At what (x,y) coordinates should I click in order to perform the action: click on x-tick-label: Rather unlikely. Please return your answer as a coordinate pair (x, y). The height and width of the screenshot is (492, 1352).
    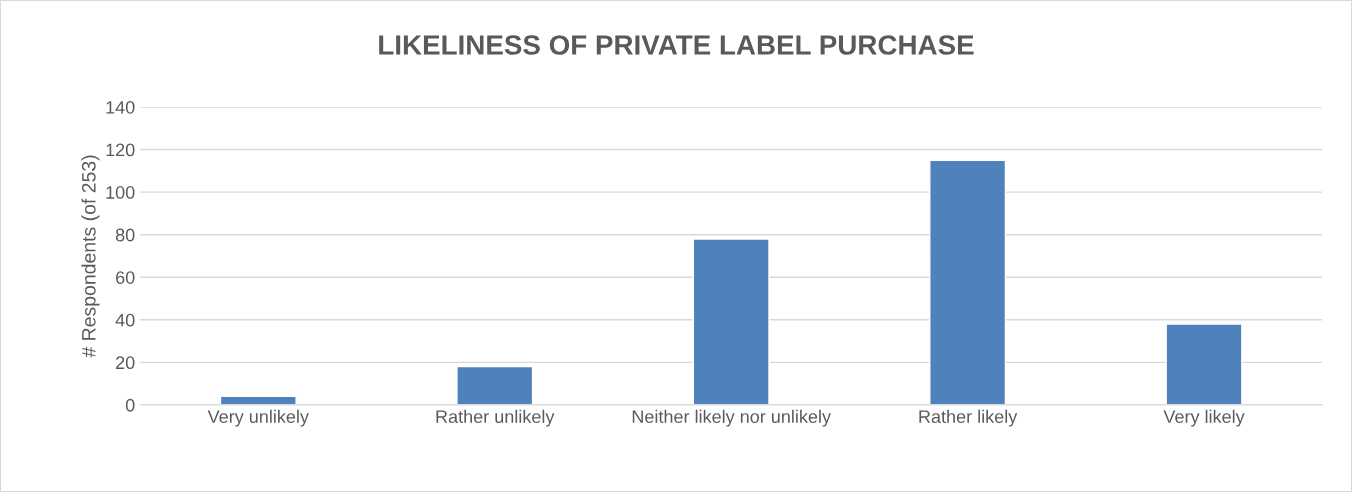
    Looking at the image, I should click on (495, 418).